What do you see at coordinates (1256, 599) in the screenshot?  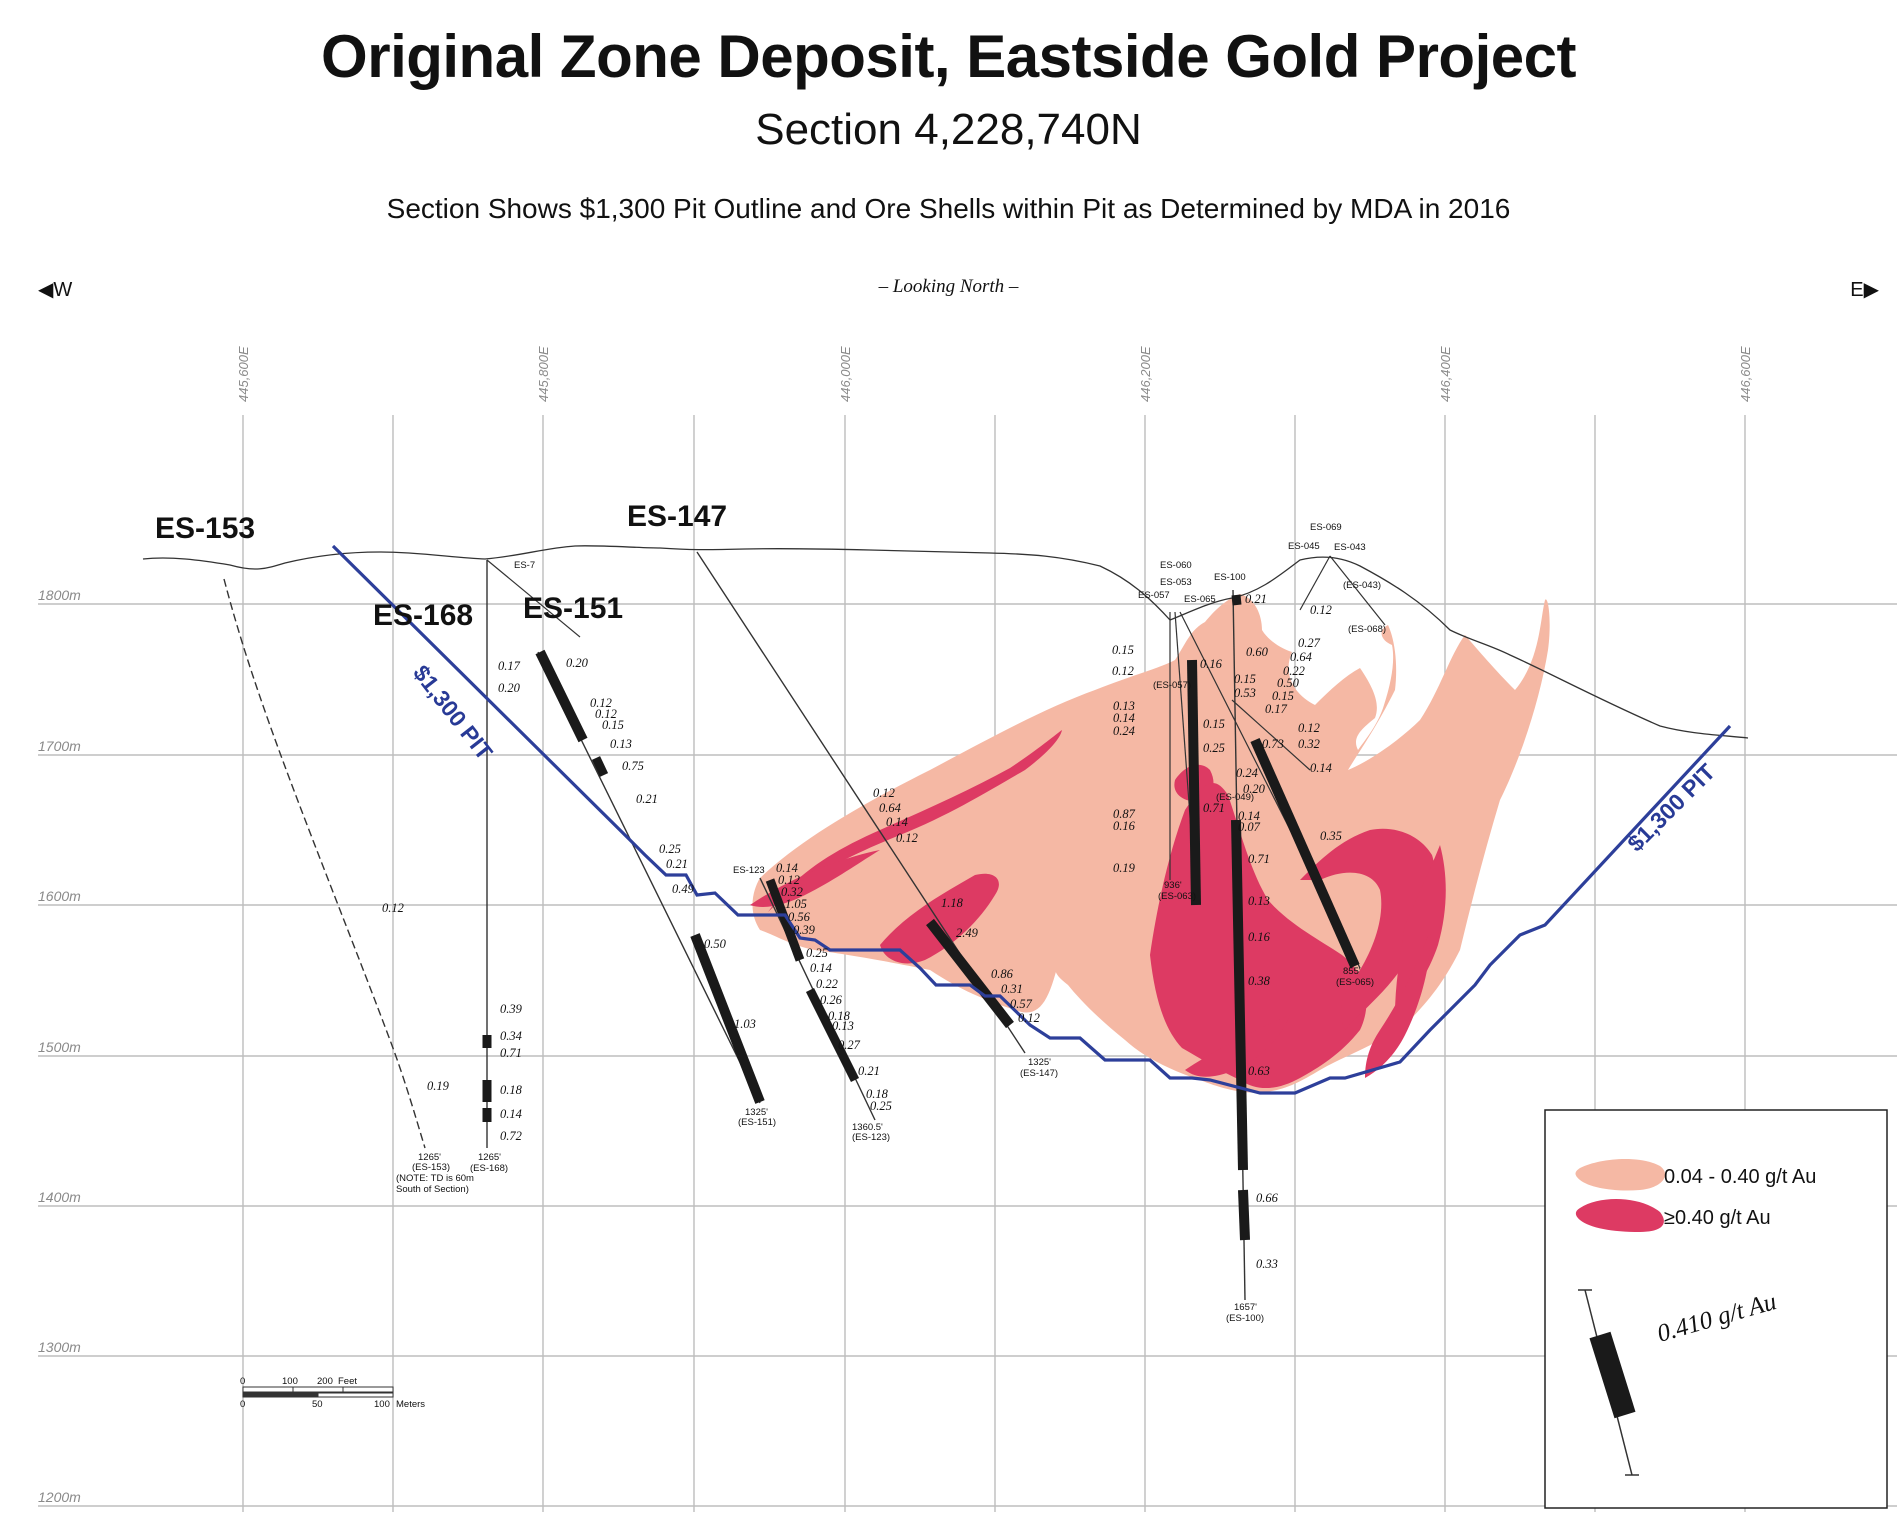 I see `assay-es100-0: 0.21` at bounding box center [1256, 599].